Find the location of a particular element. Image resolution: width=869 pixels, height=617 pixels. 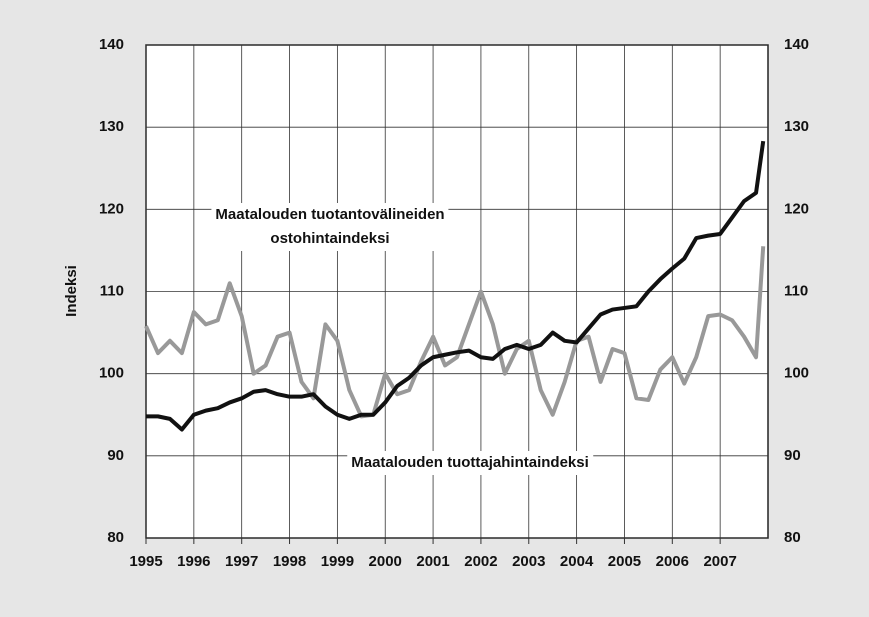

y2-tick-label: 110 is located at coordinates (796, 290).